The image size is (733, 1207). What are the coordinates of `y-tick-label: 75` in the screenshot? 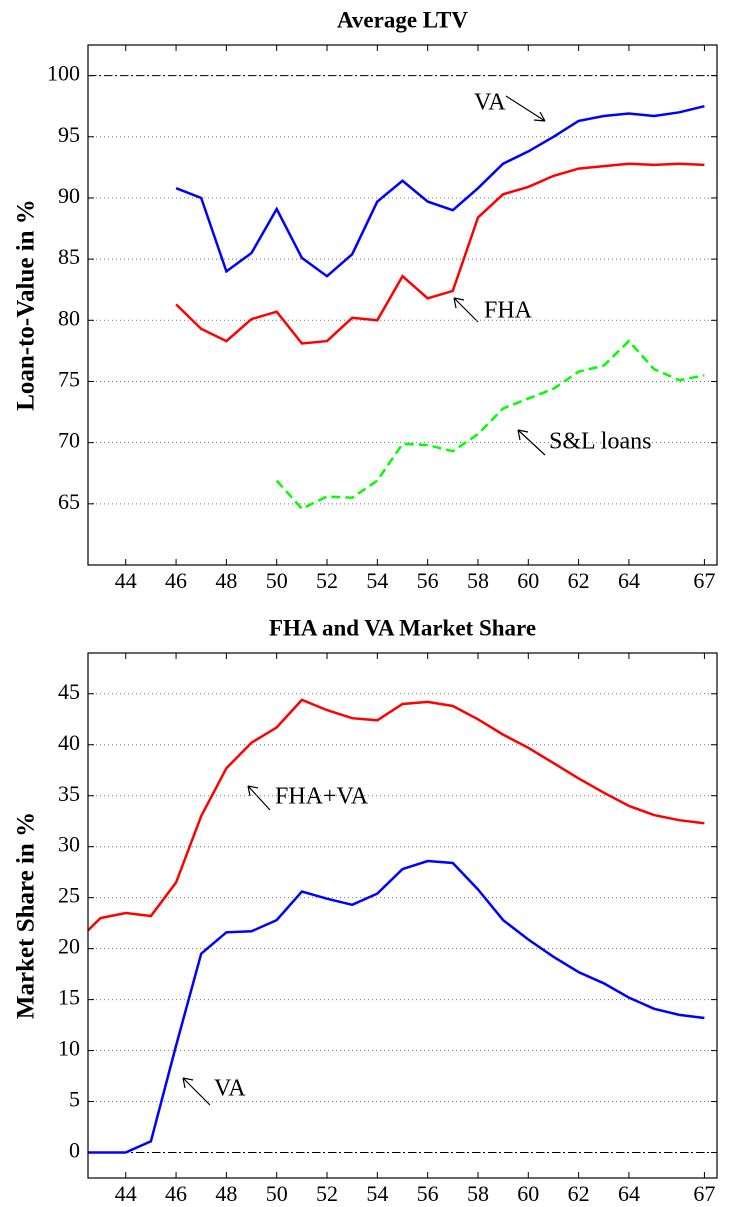 It's located at (69, 379).